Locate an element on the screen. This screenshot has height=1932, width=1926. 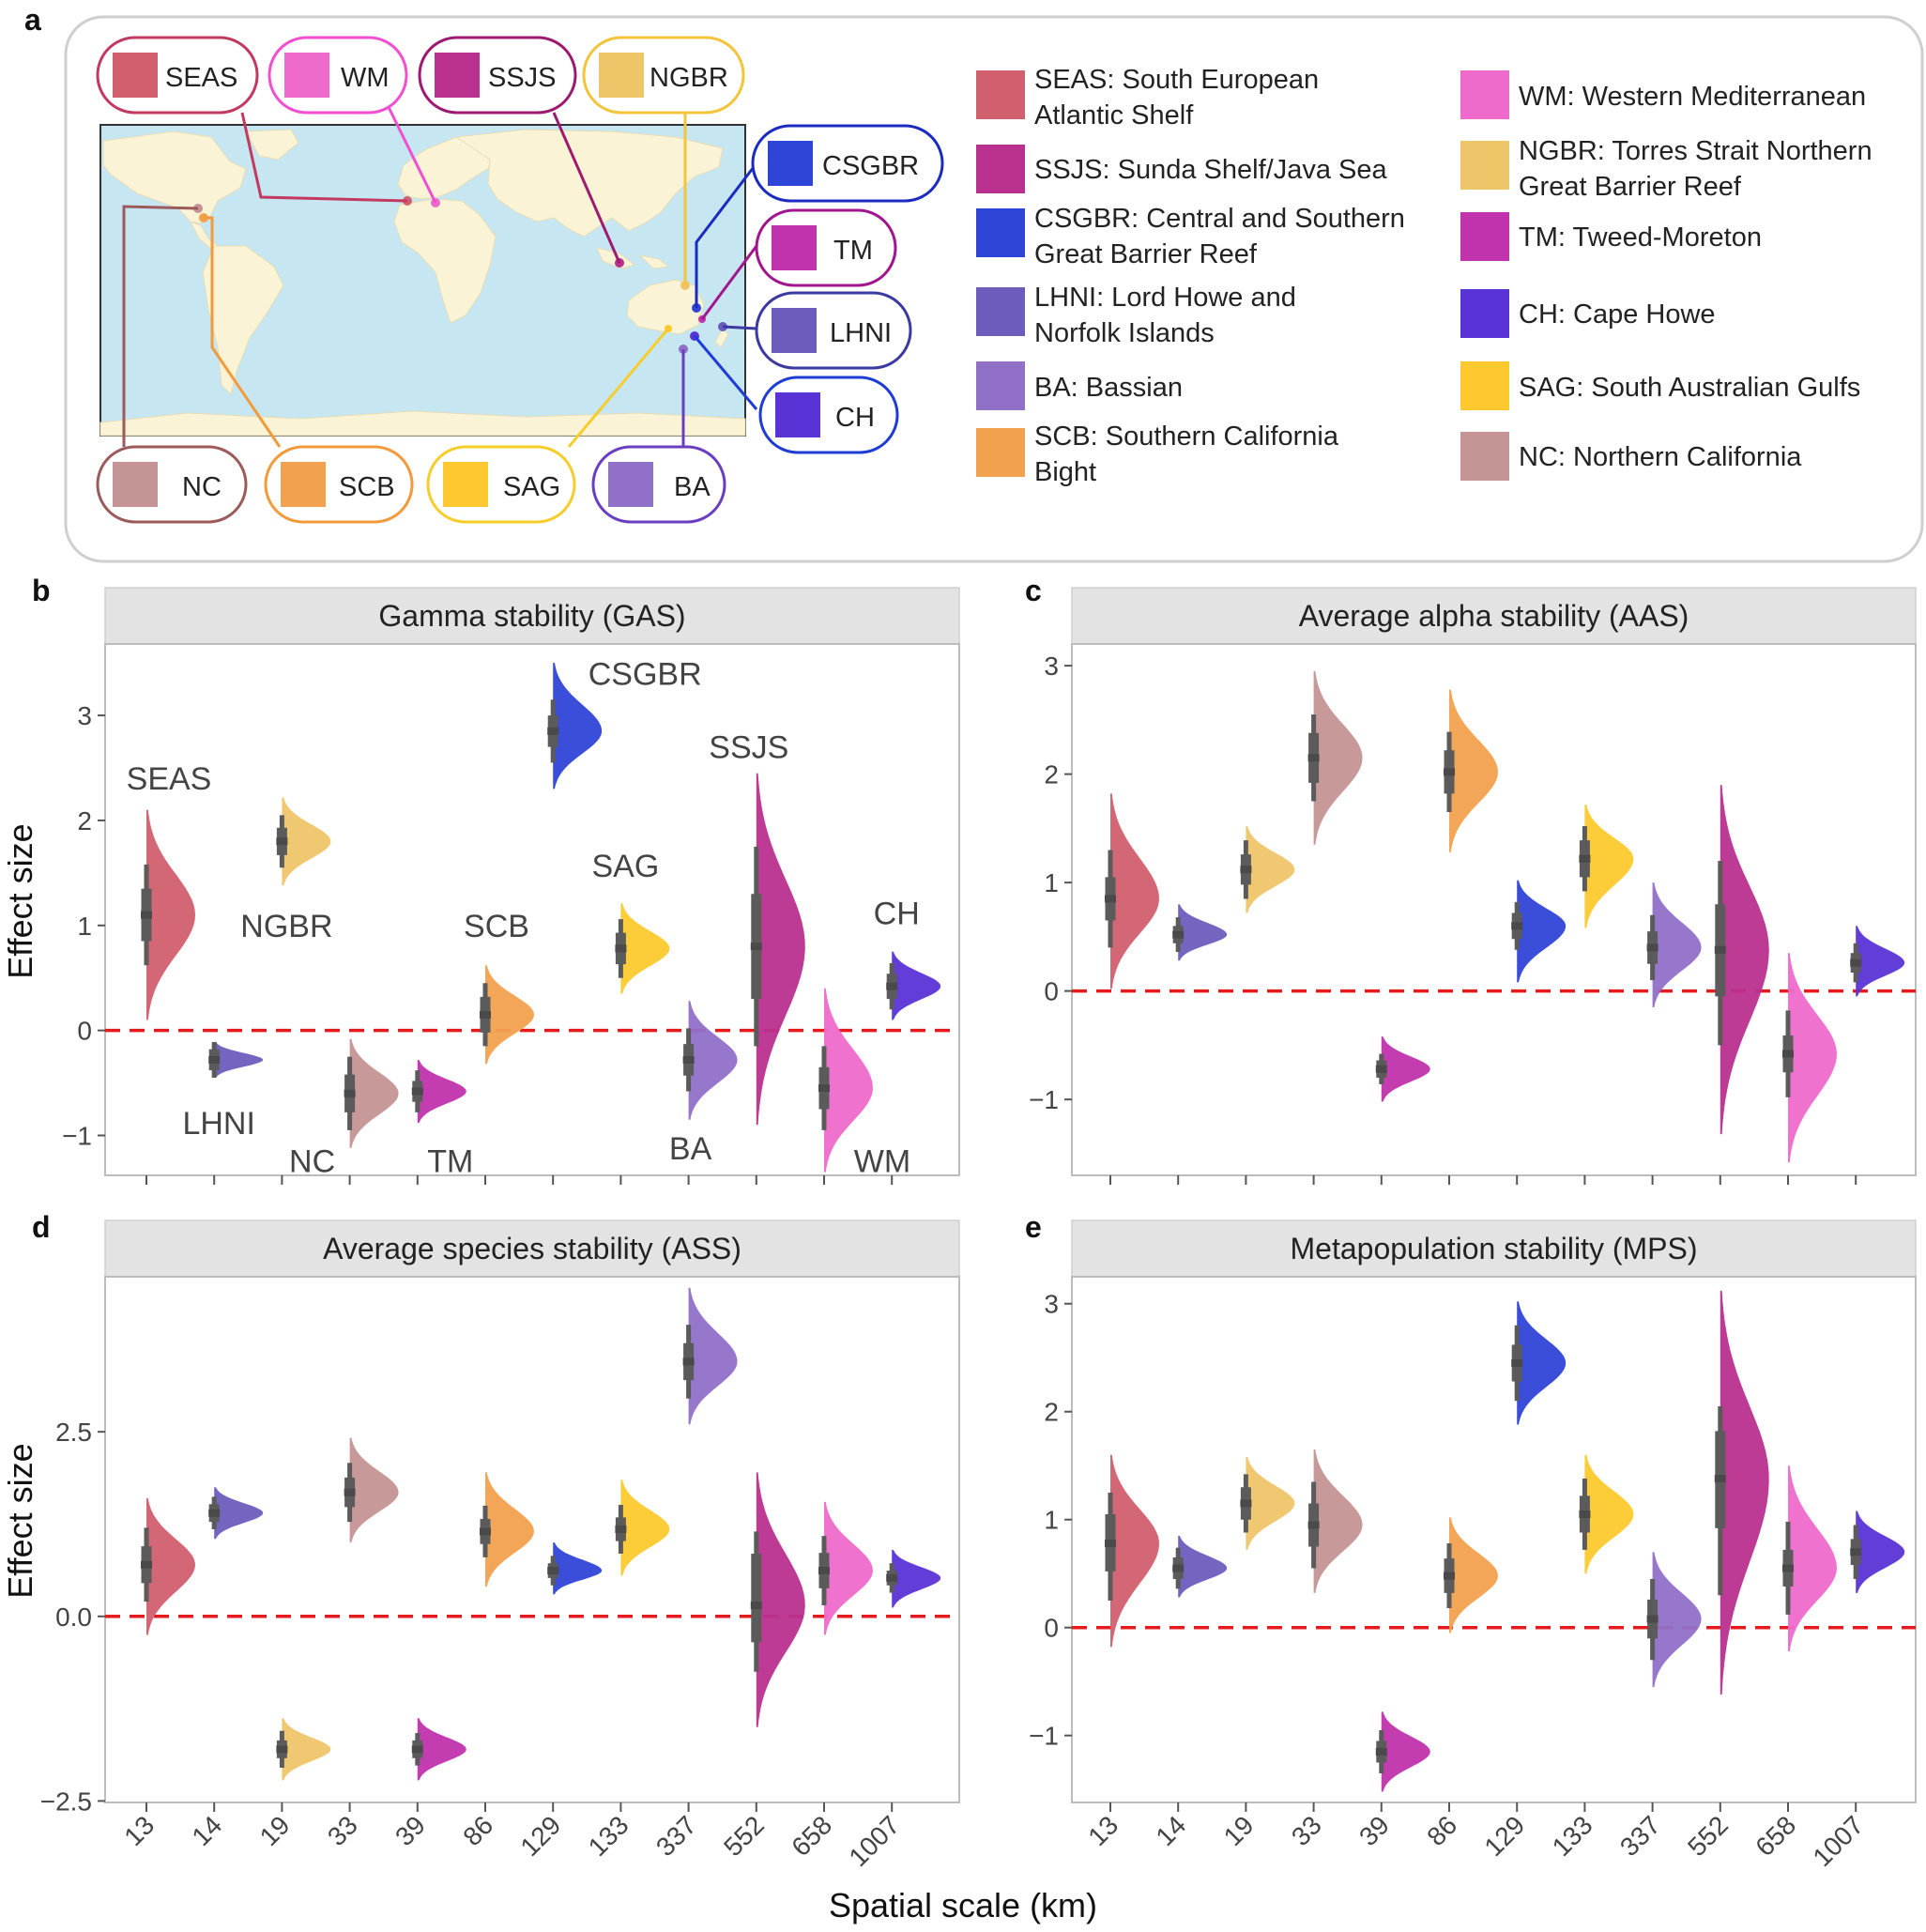
density-b-wm is located at coordinates (848, 1081).